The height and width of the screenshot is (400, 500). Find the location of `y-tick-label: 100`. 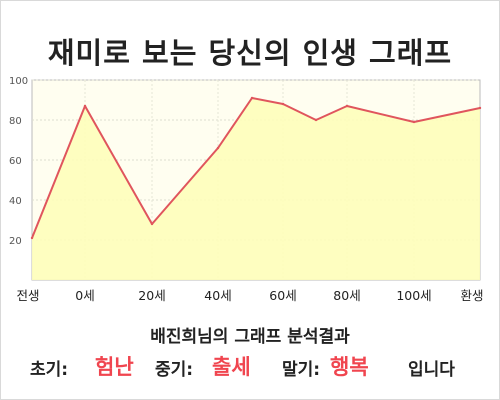

y-tick-label: 100 is located at coordinates (18, 81).